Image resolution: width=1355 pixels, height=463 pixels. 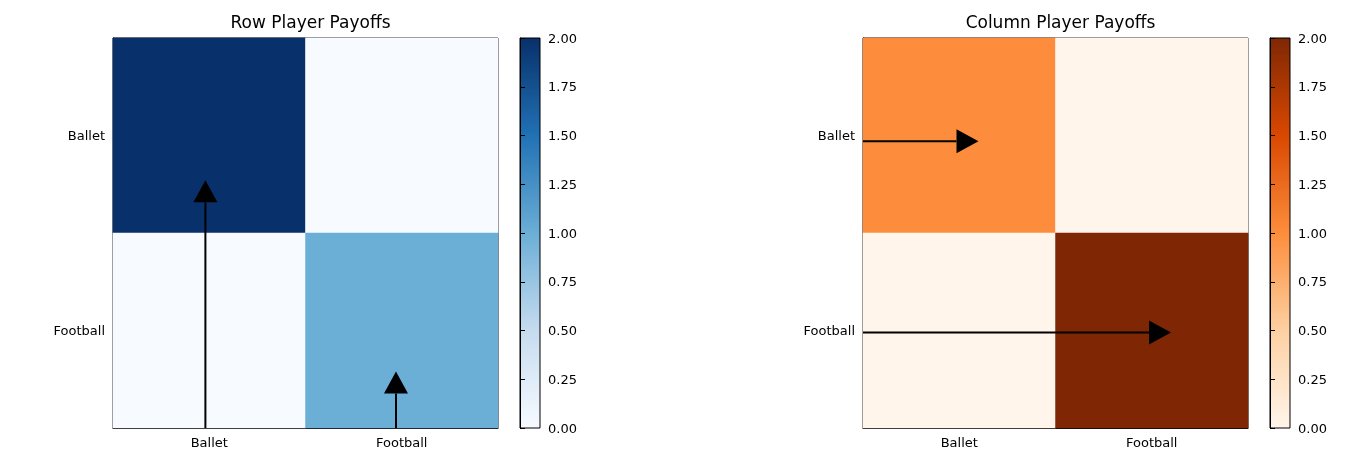 What do you see at coordinates (310, 21) in the screenshot?
I see `chart-title: Row Player Payoffs` at bounding box center [310, 21].